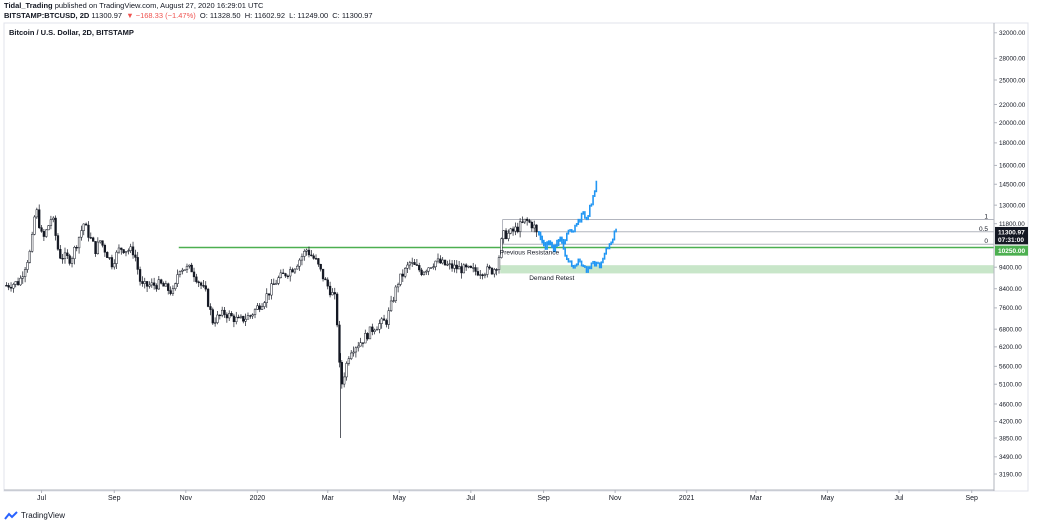 This screenshot has height=524, width=1038. Describe the element at coordinates (1010, 308) in the screenshot. I see `y-tick-label: 7600.00` at that location.